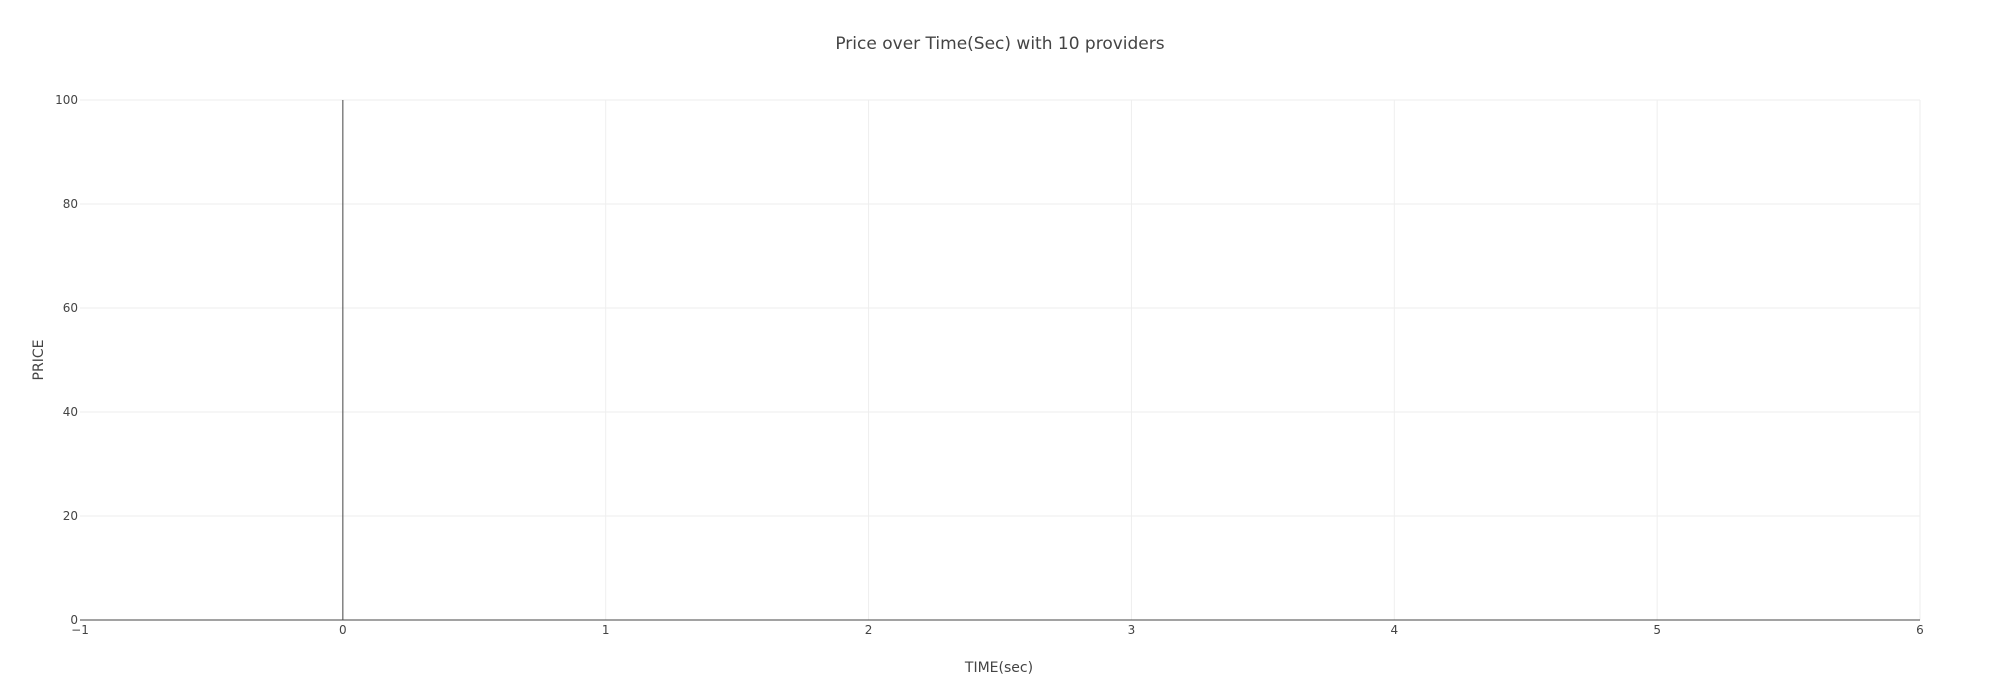  What do you see at coordinates (869, 630) in the screenshot?
I see `x-tick-label: 2` at bounding box center [869, 630].